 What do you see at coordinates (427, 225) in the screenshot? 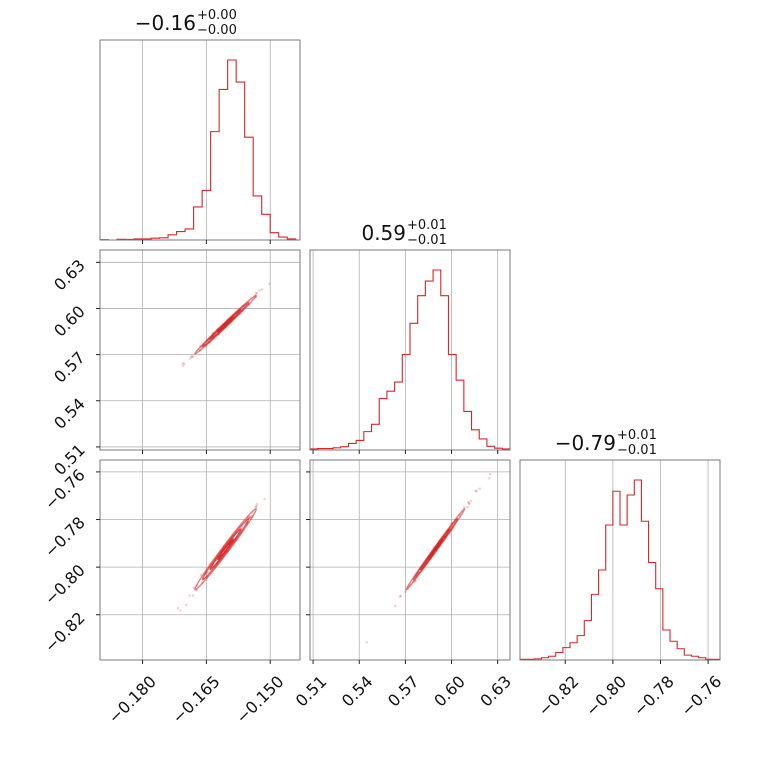
I see `param-title-plus-1: +0.01` at bounding box center [427, 225].